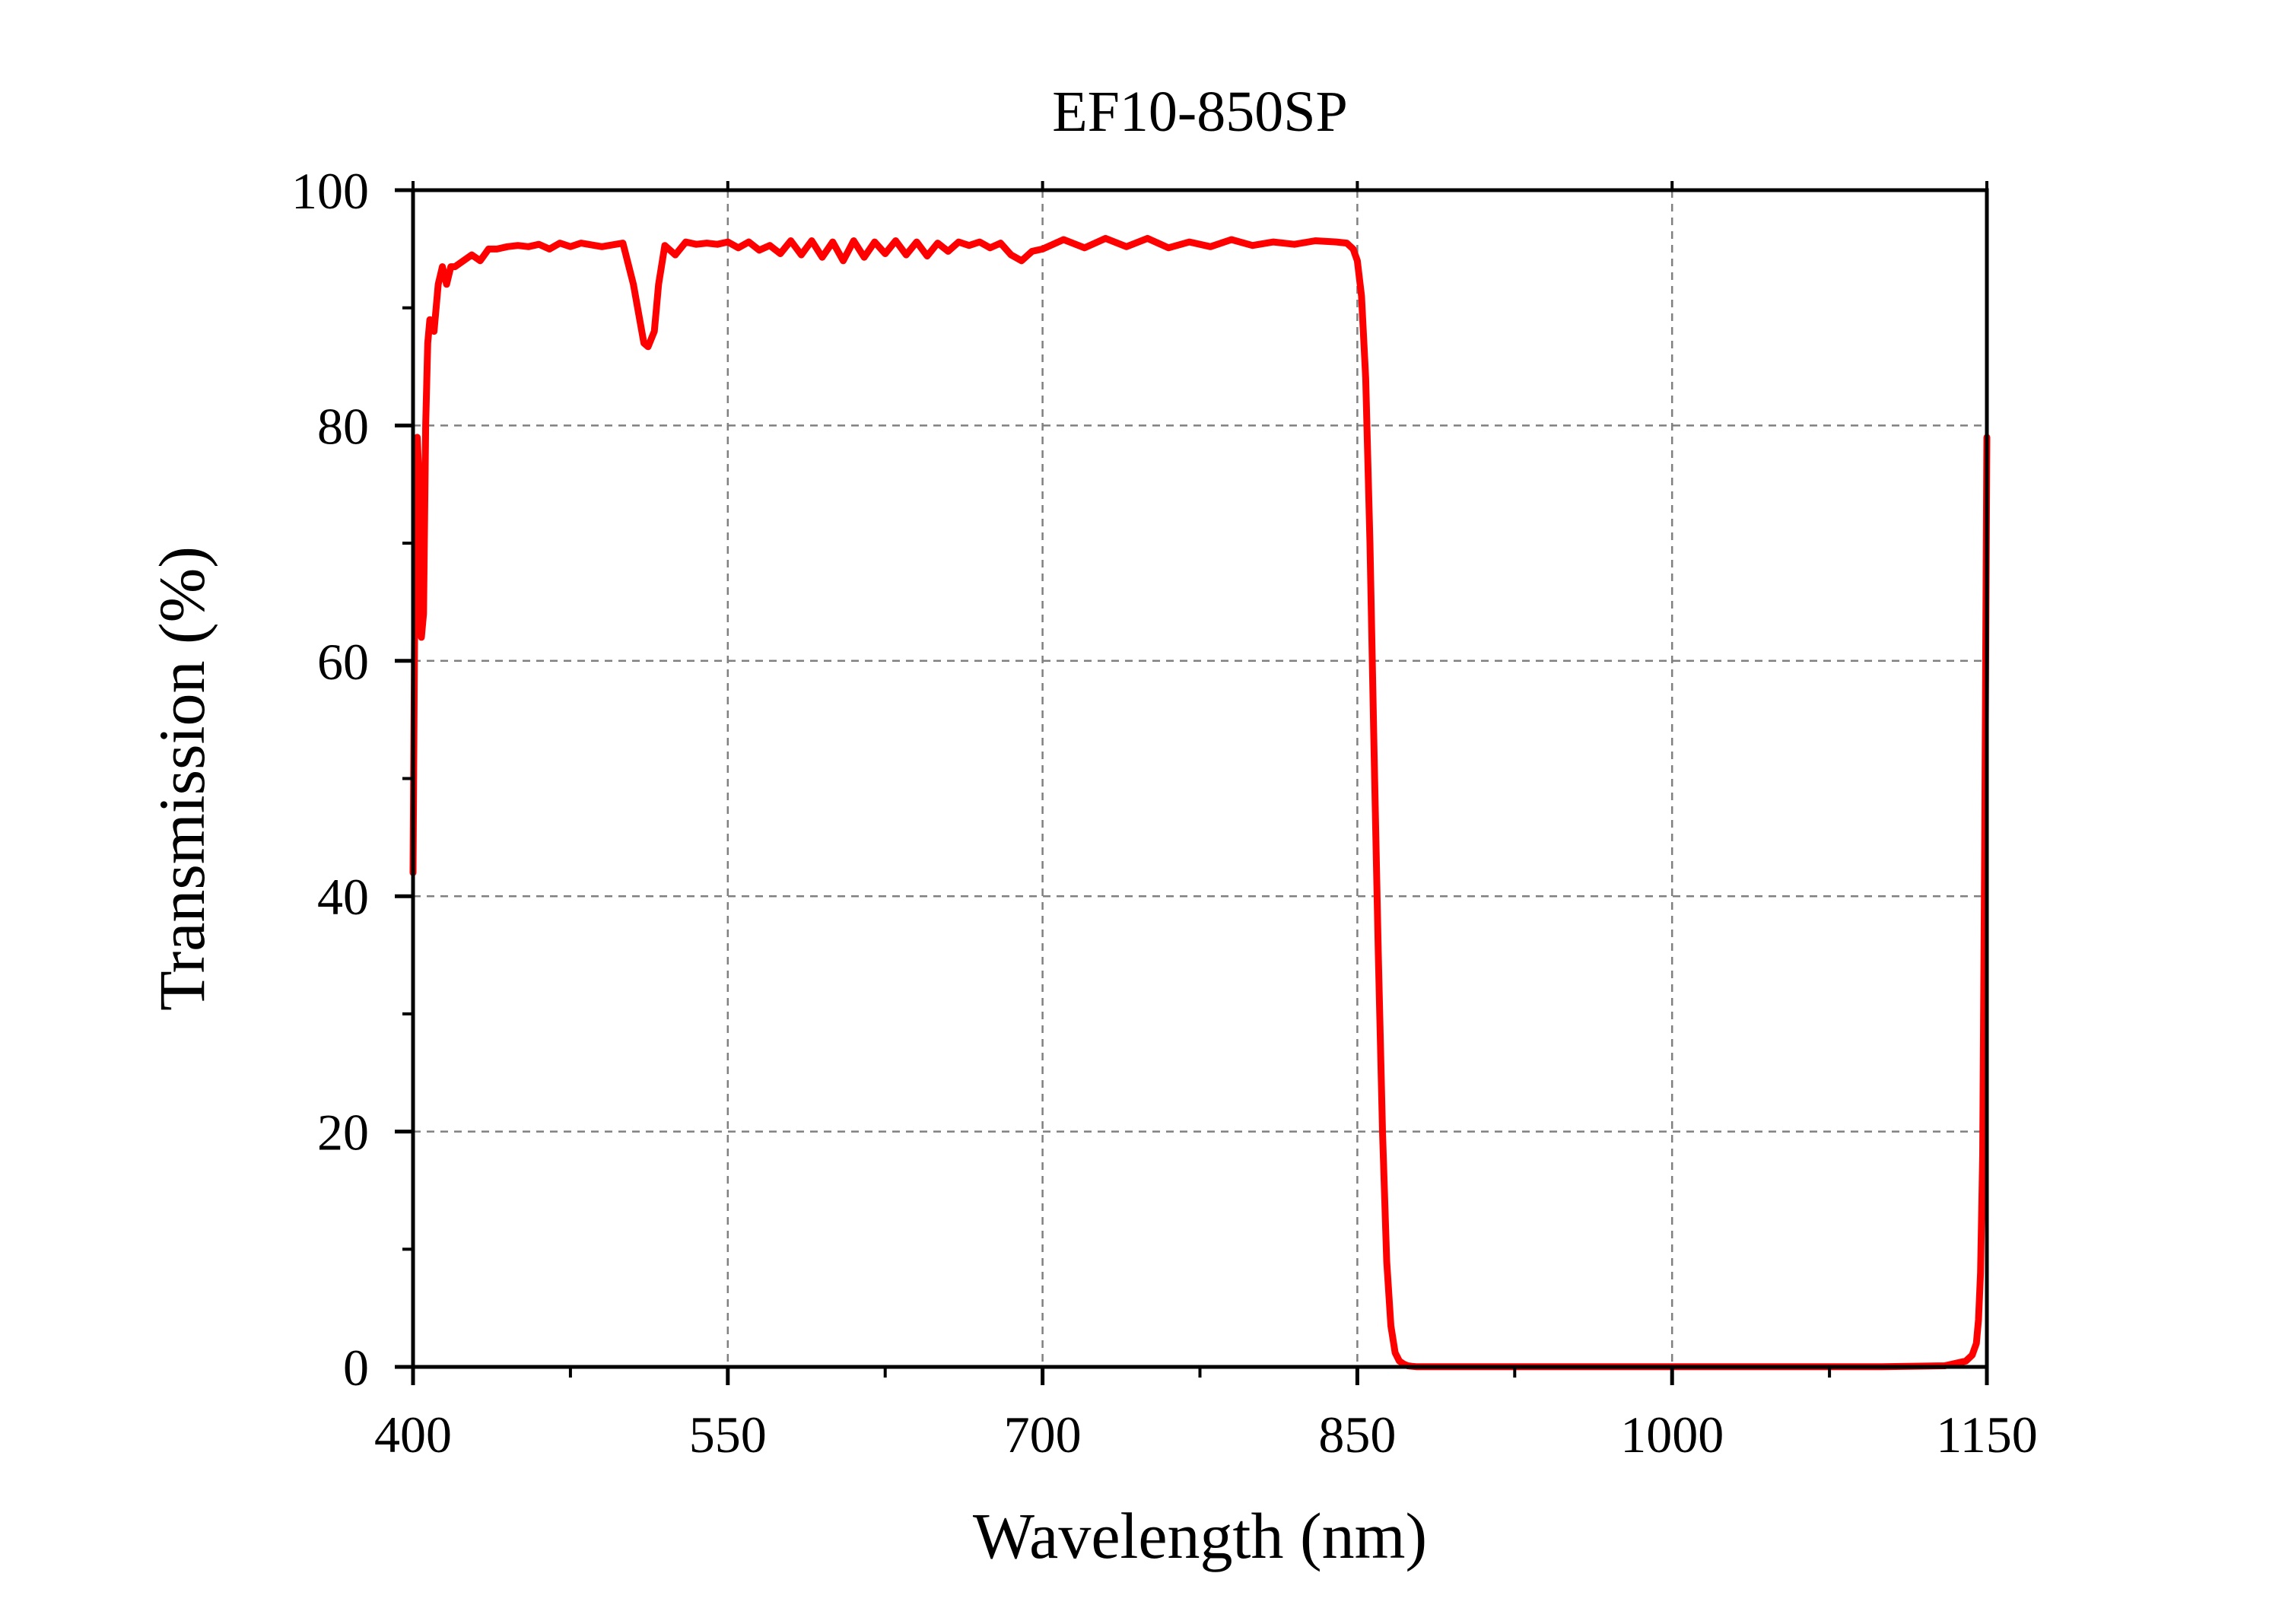 Image resolution: width=2282 pixels, height=1624 pixels. I want to click on x-tick-label: 850, so click(1357, 1435).